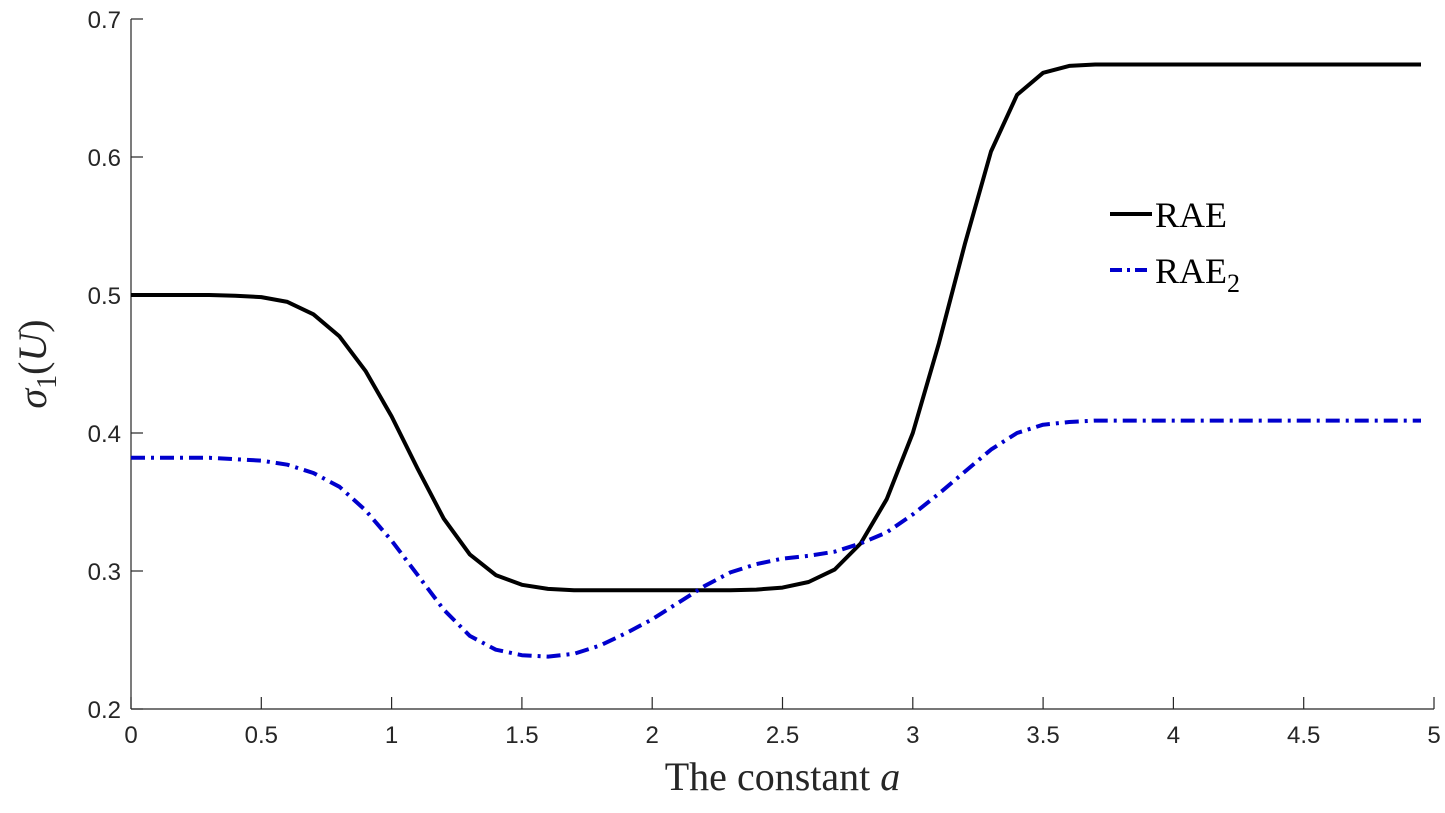  I want to click on legend-label-rae: RAE, so click(1191, 215).